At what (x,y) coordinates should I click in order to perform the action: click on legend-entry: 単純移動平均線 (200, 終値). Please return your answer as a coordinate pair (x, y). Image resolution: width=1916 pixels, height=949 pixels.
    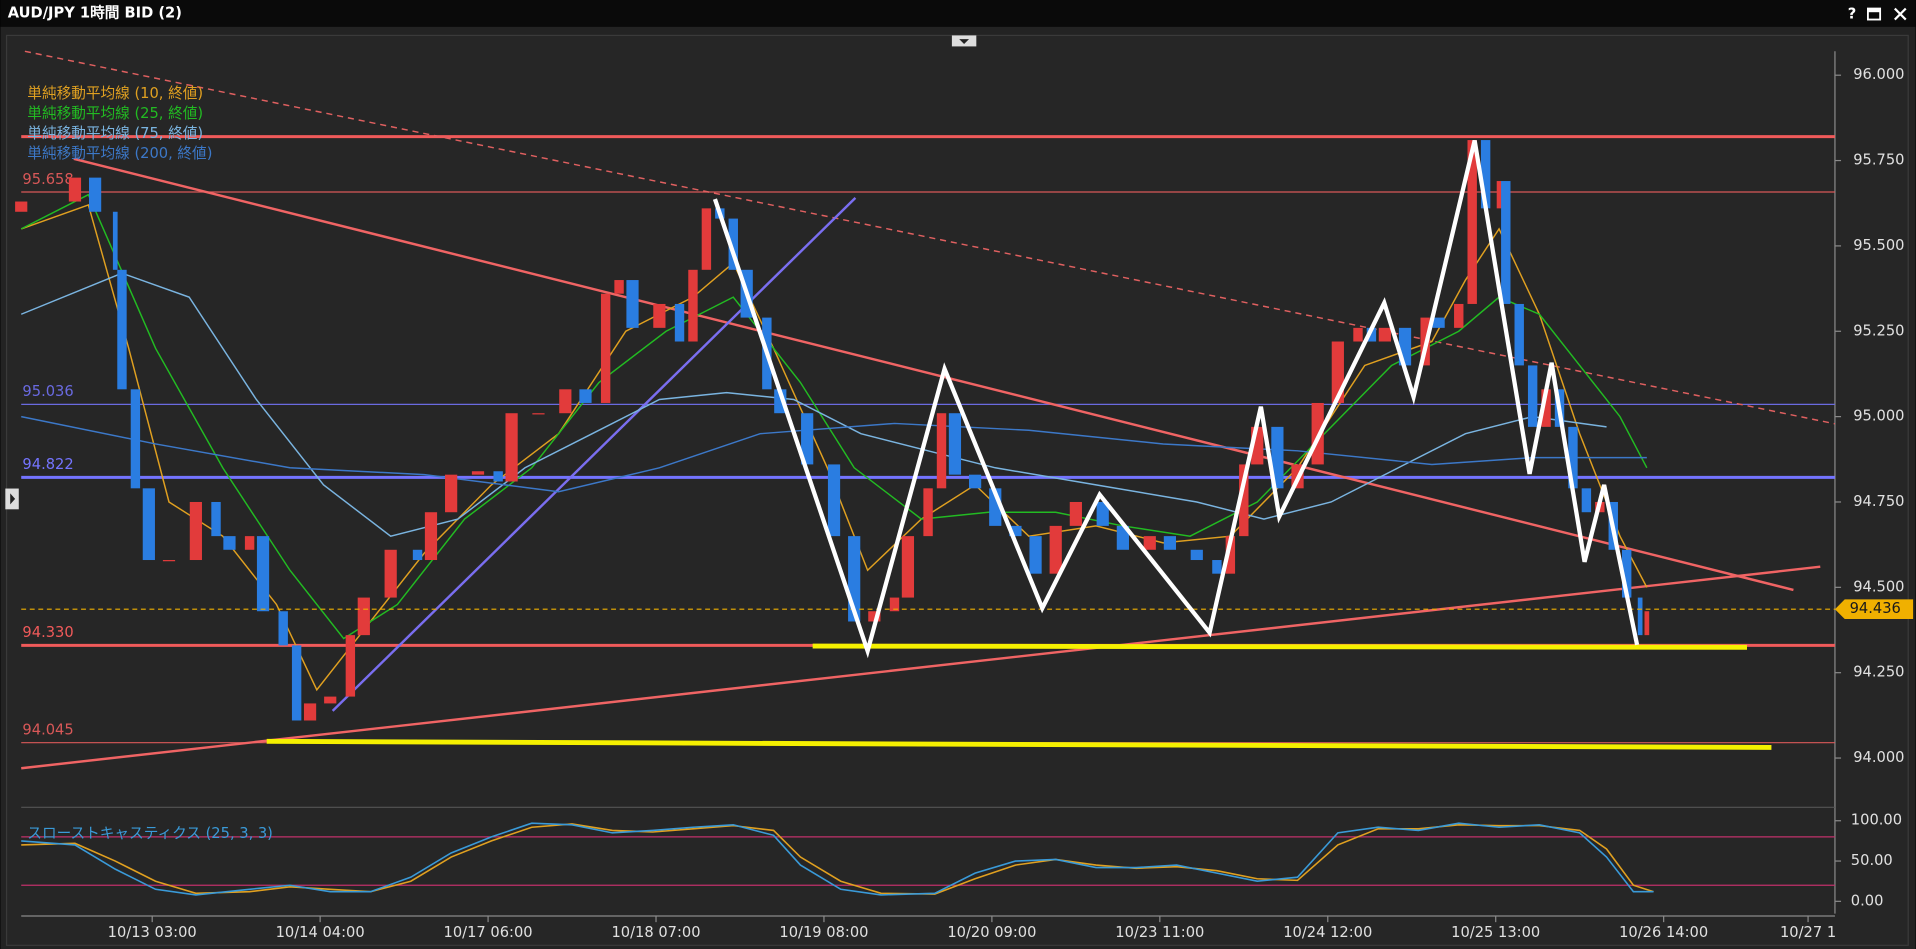
    Looking at the image, I should click on (119, 153).